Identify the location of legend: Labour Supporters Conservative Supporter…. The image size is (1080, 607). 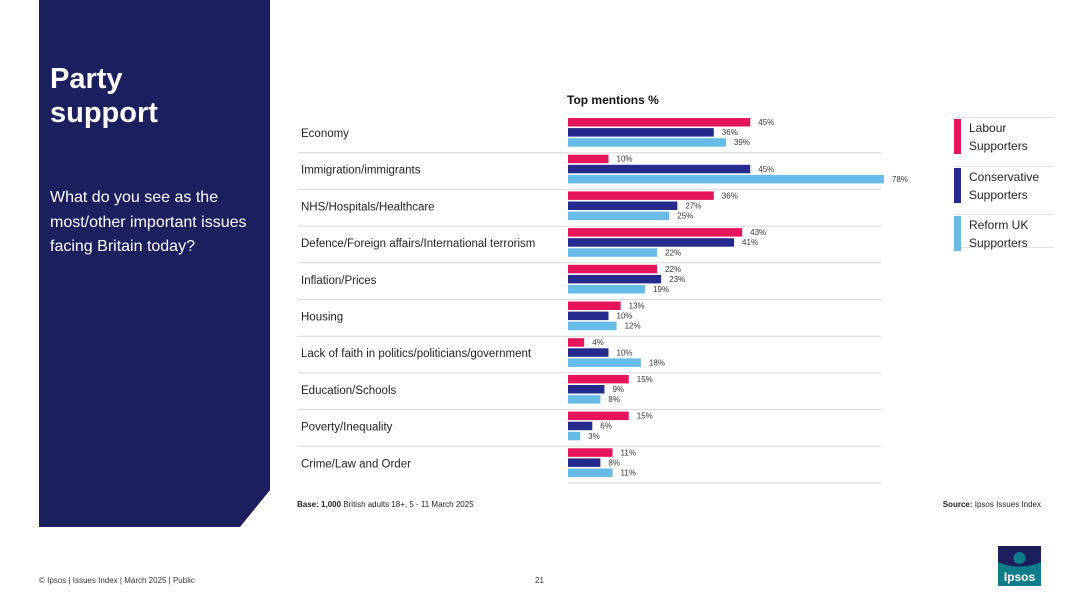
(1004, 184).